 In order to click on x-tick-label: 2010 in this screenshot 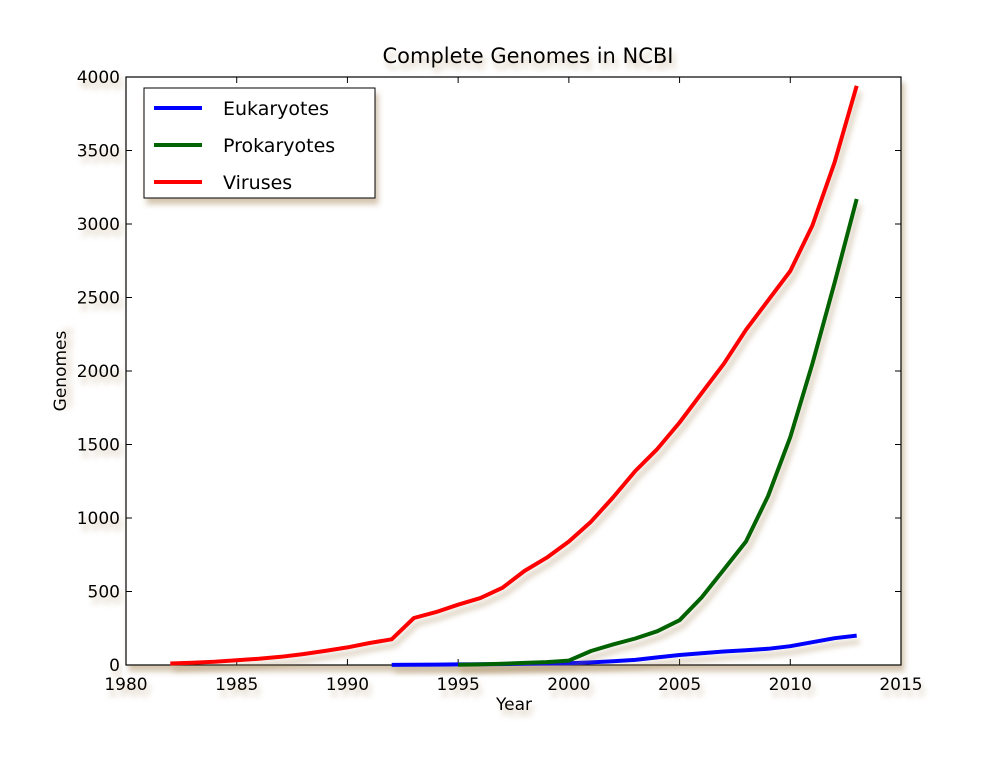, I will do `click(790, 685)`.